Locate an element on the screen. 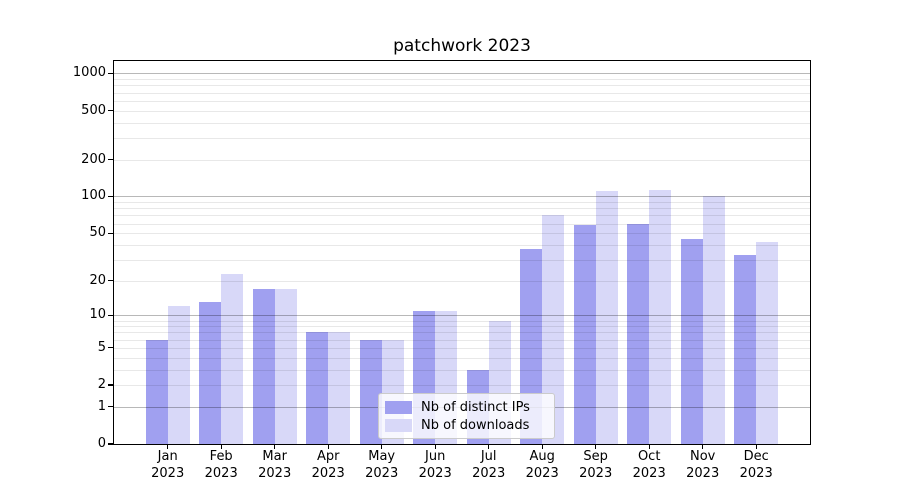 This screenshot has width=900, height=500. y-tick-label-100: 100 is located at coordinates (93, 196).